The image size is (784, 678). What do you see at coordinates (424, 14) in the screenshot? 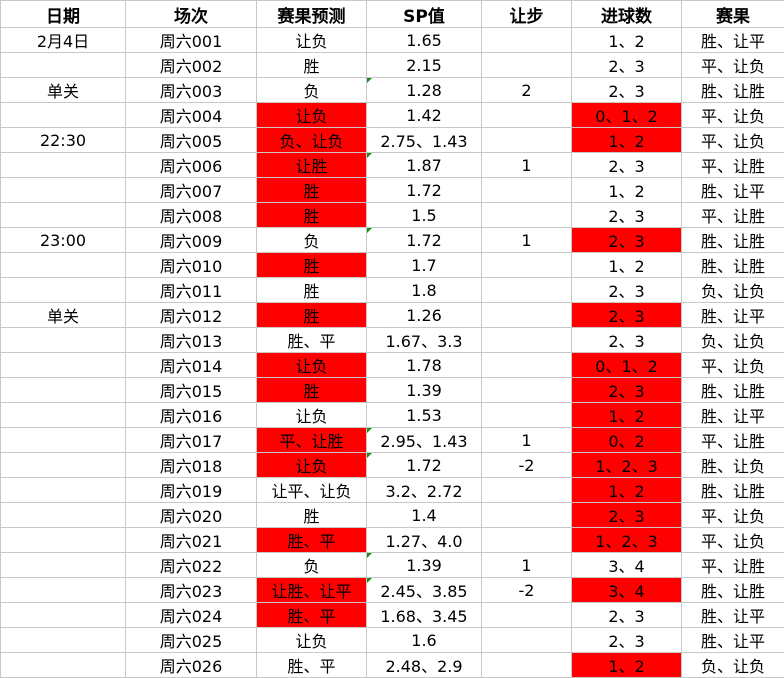
I see `header-sp: SP值` at bounding box center [424, 14].